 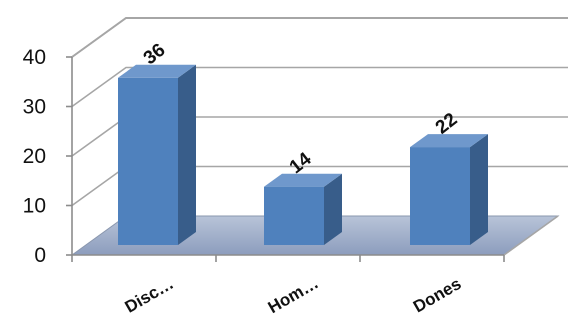 I want to click on y-tick-label: 0, so click(x=40, y=255).